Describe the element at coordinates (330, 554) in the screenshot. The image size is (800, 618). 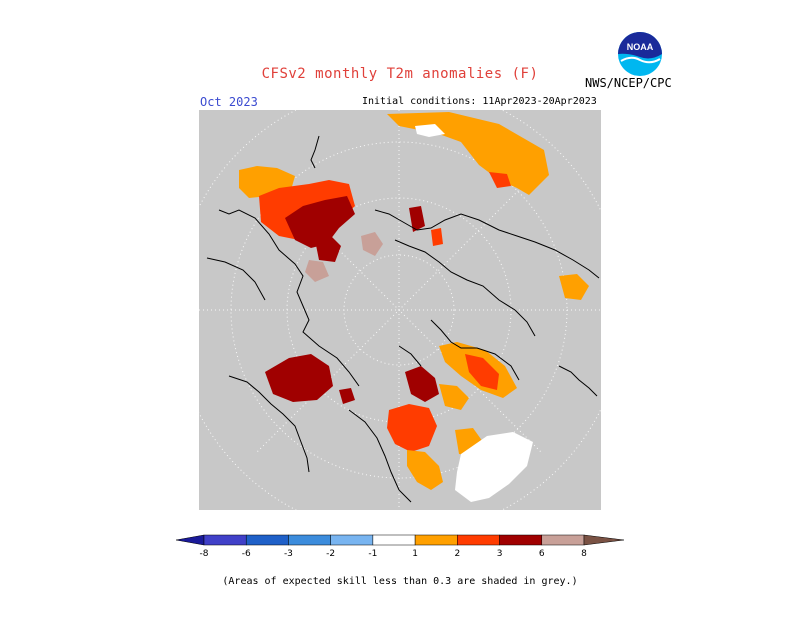
I see `colorbar-tick-label: -2` at that location.